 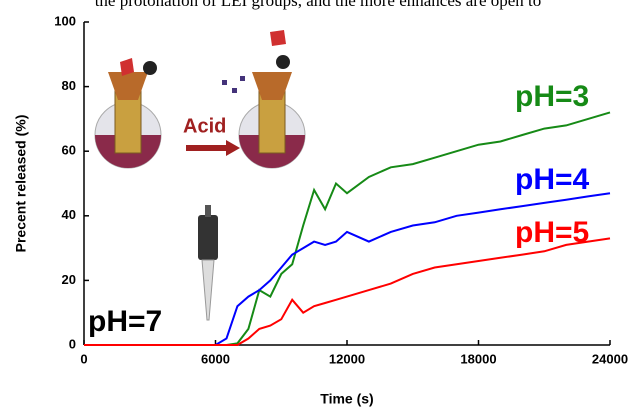 What do you see at coordinates (215, 358) in the screenshot?
I see `x-tick-label: 6000` at bounding box center [215, 358].